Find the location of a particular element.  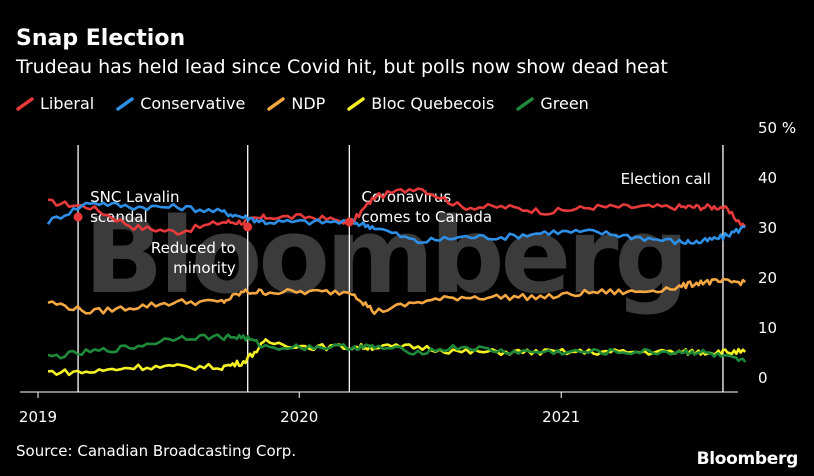

annotation-label: minority is located at coordinates (204, 268).